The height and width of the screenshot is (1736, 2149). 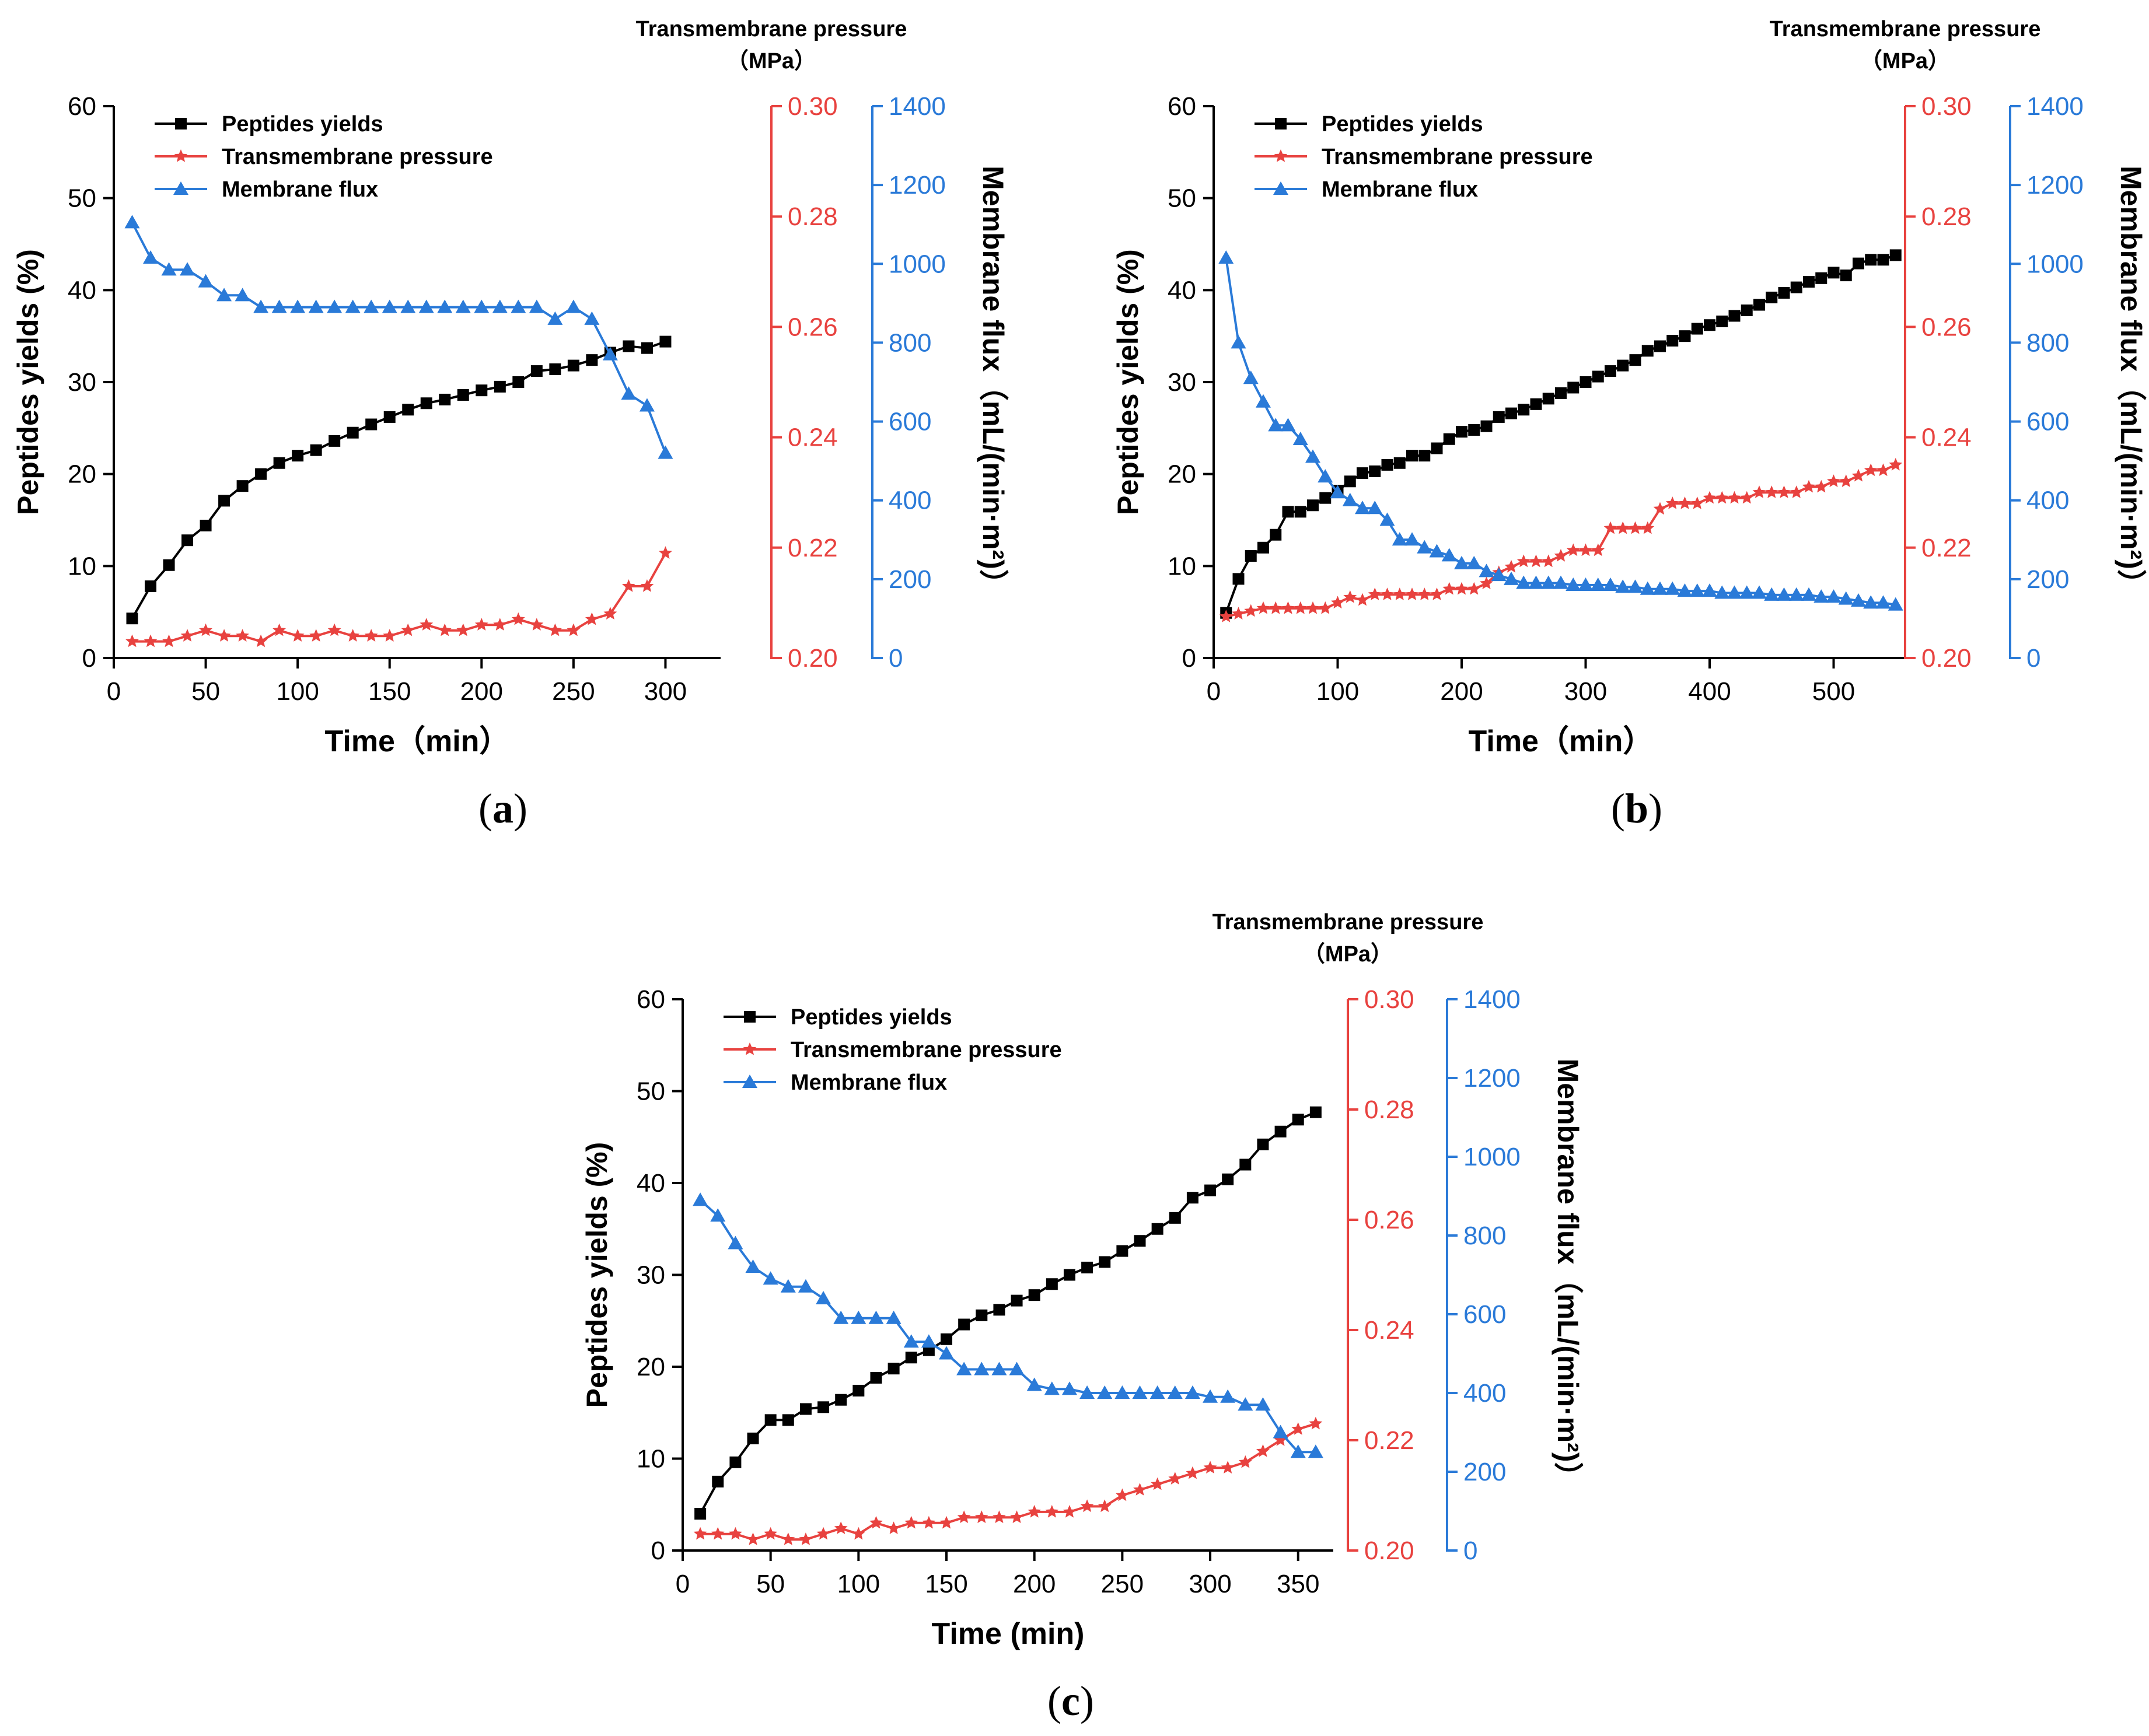 I want to click on series-peptides-yields, so click(x=399, y=480).